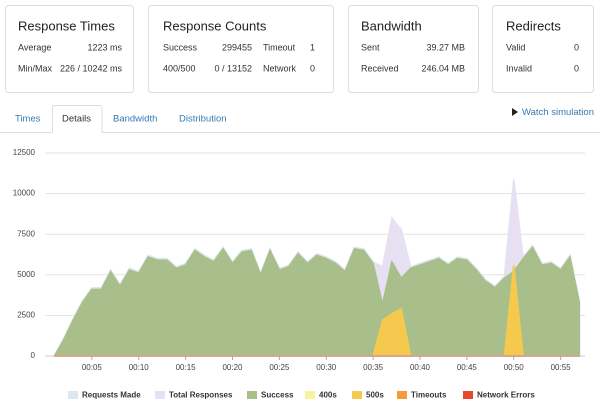  Describe the element at coordinates (519, 68) in the screenshot. I see `stat-label: Invalid` at that location.